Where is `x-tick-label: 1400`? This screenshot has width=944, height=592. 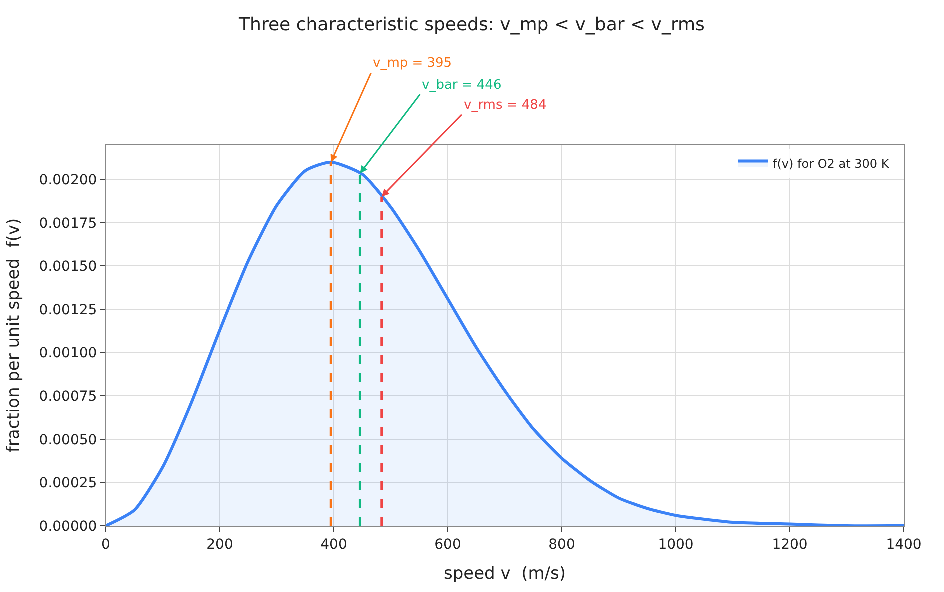 x-tick-label: 1400 is located at coordinates (904, 544).